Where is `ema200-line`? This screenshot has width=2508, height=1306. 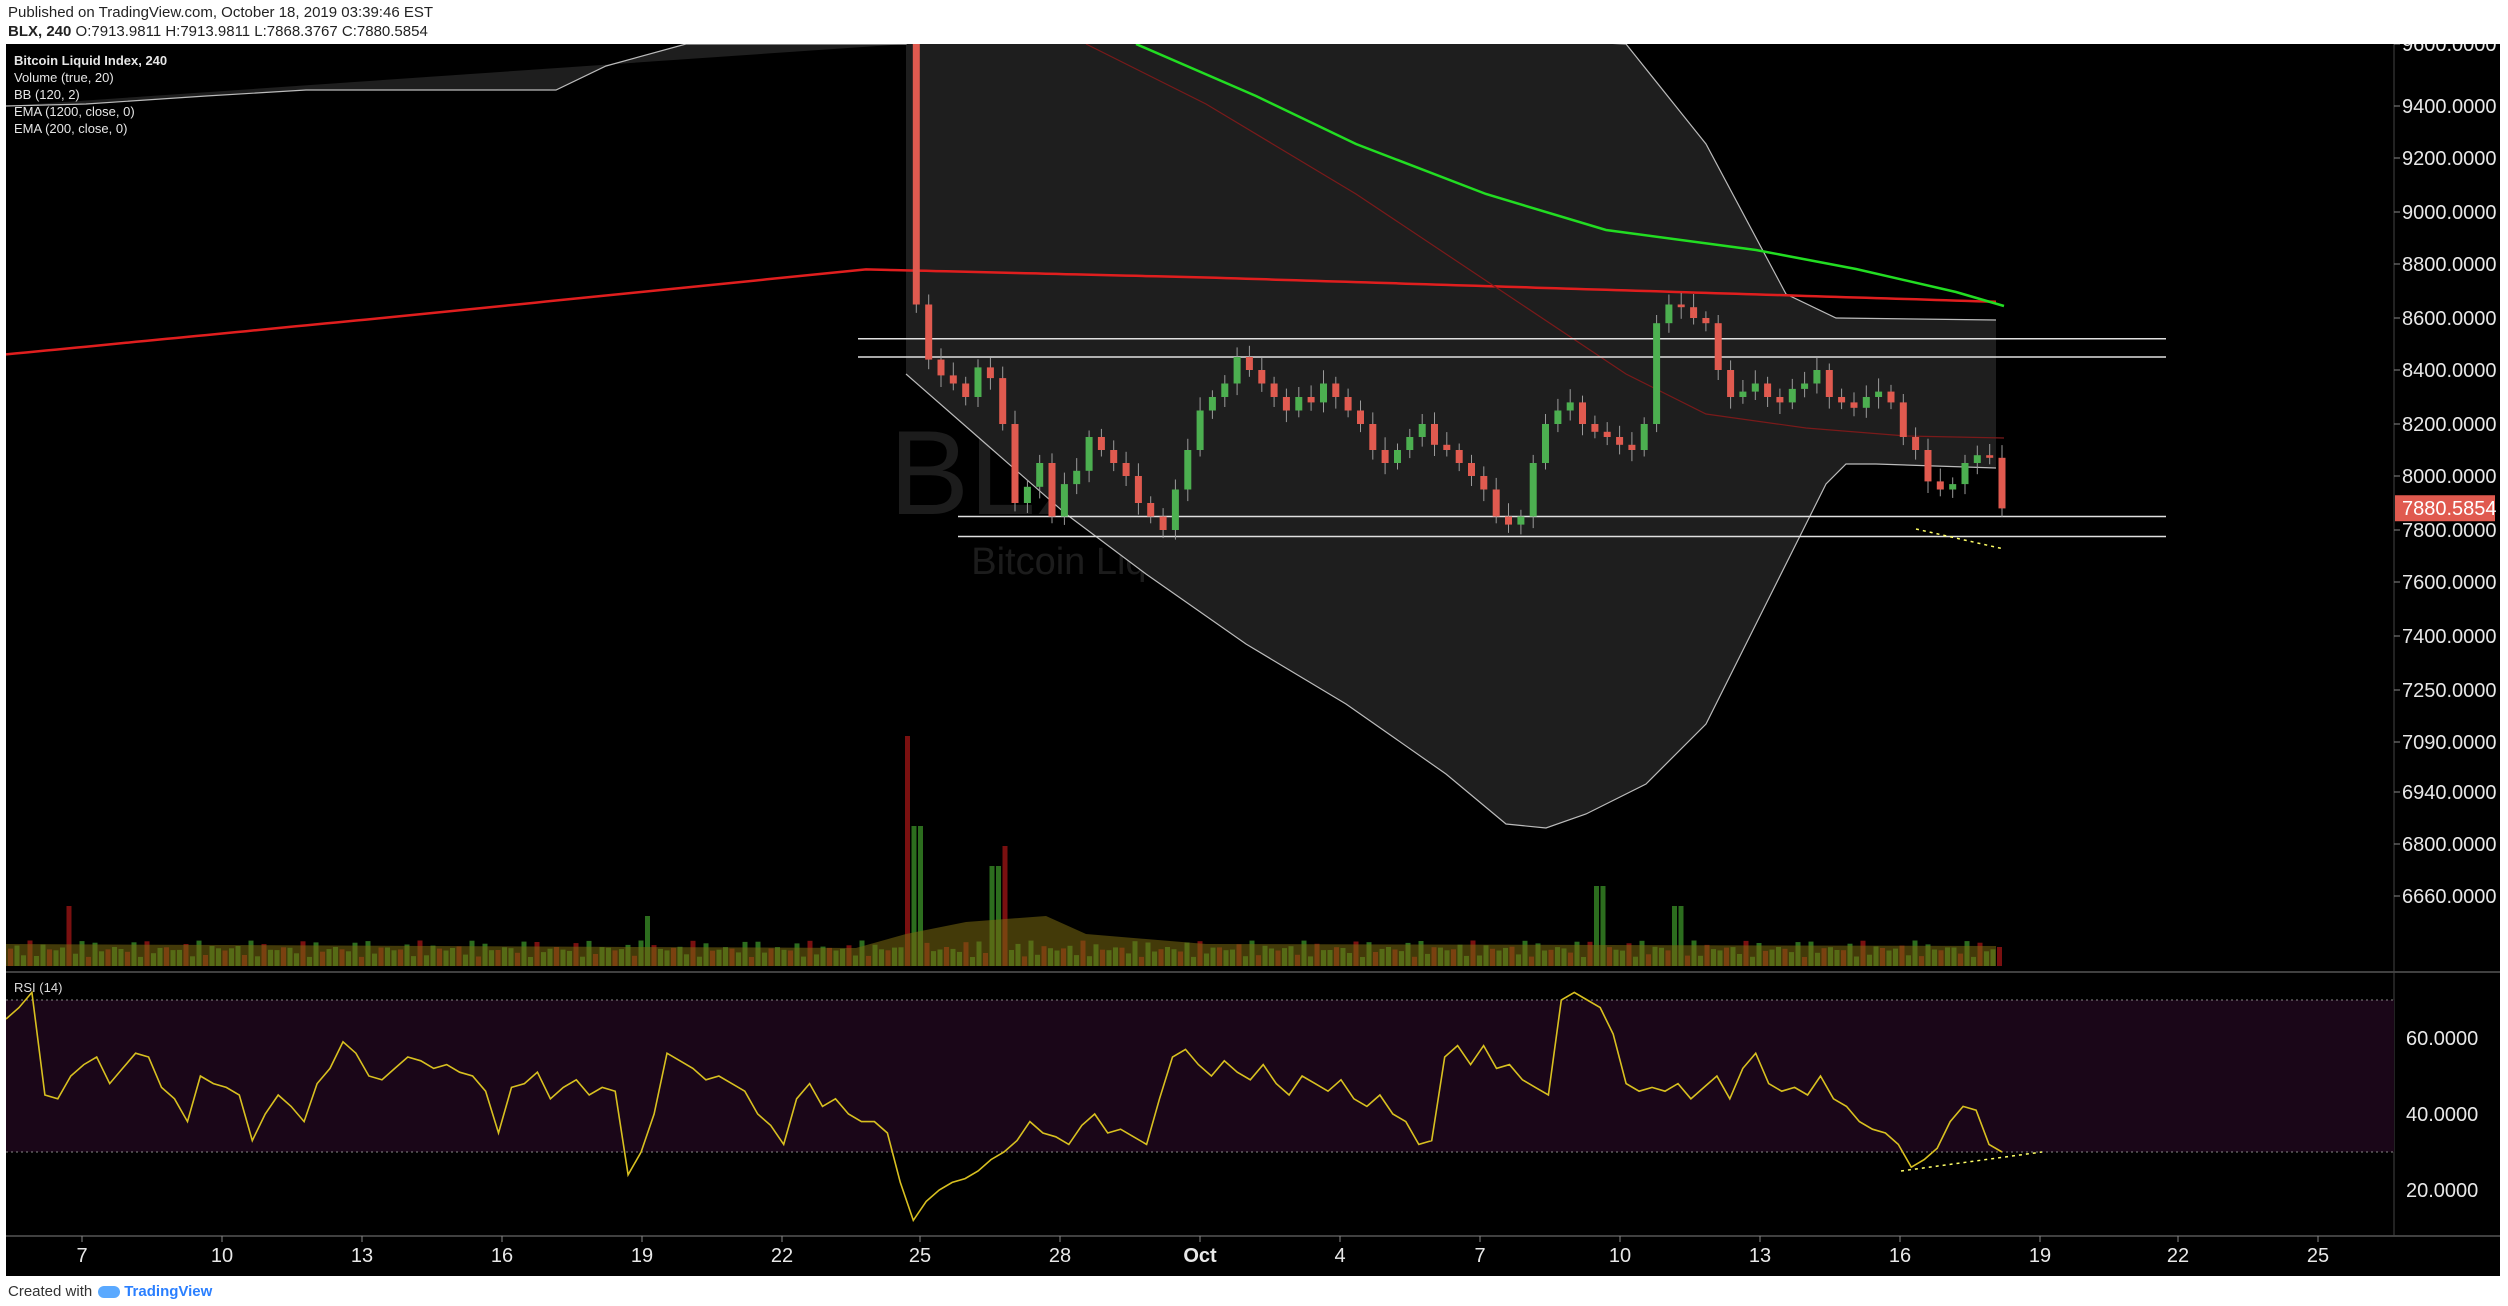 ema200-line is located at coordinates (1001, 312).